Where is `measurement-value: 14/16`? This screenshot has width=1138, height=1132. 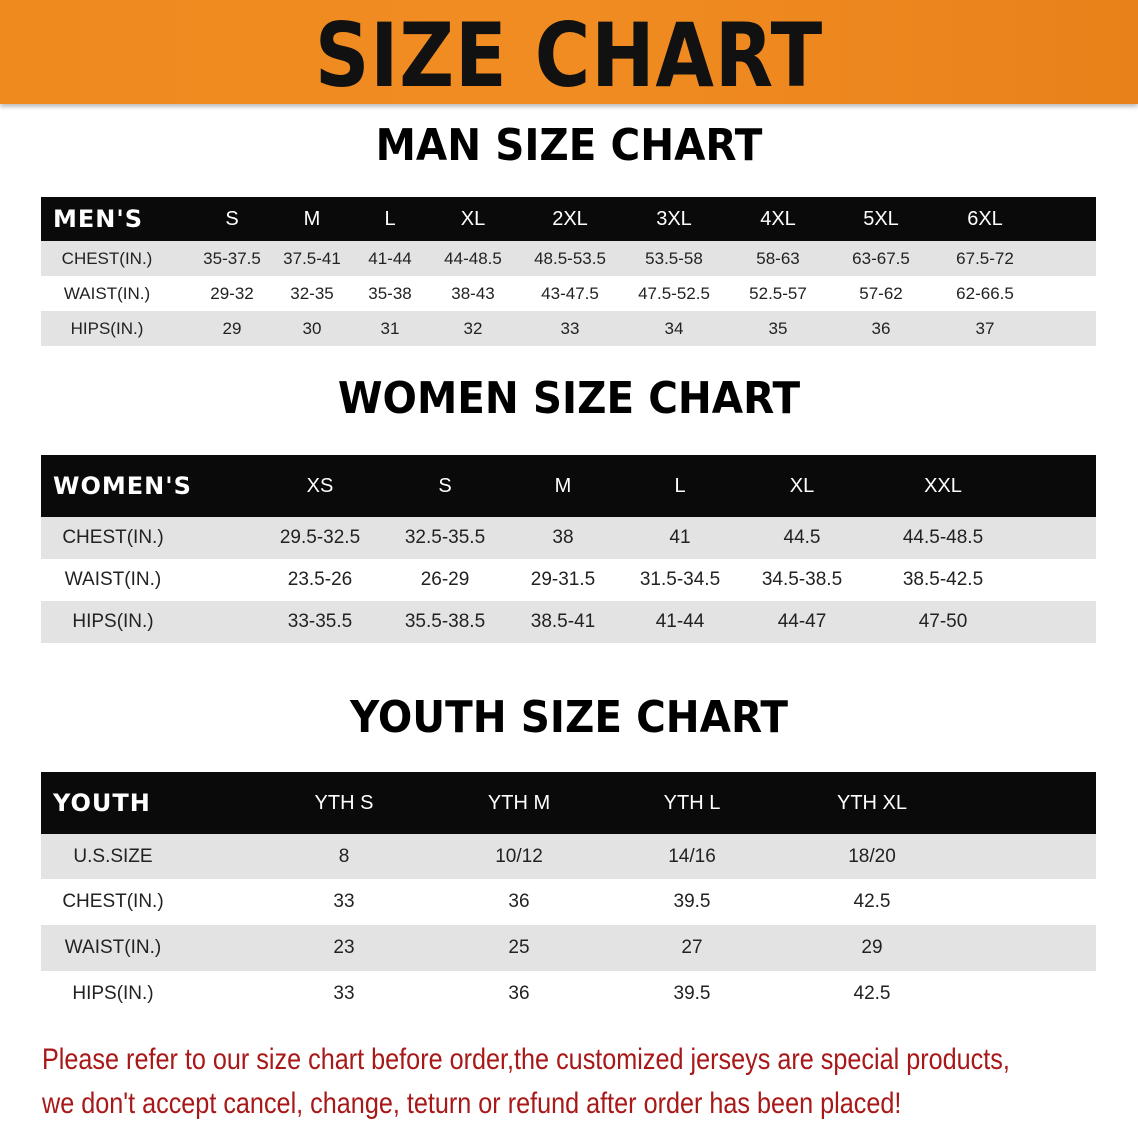
measurement-value: 14/16 is located at coordinates (692, 856).